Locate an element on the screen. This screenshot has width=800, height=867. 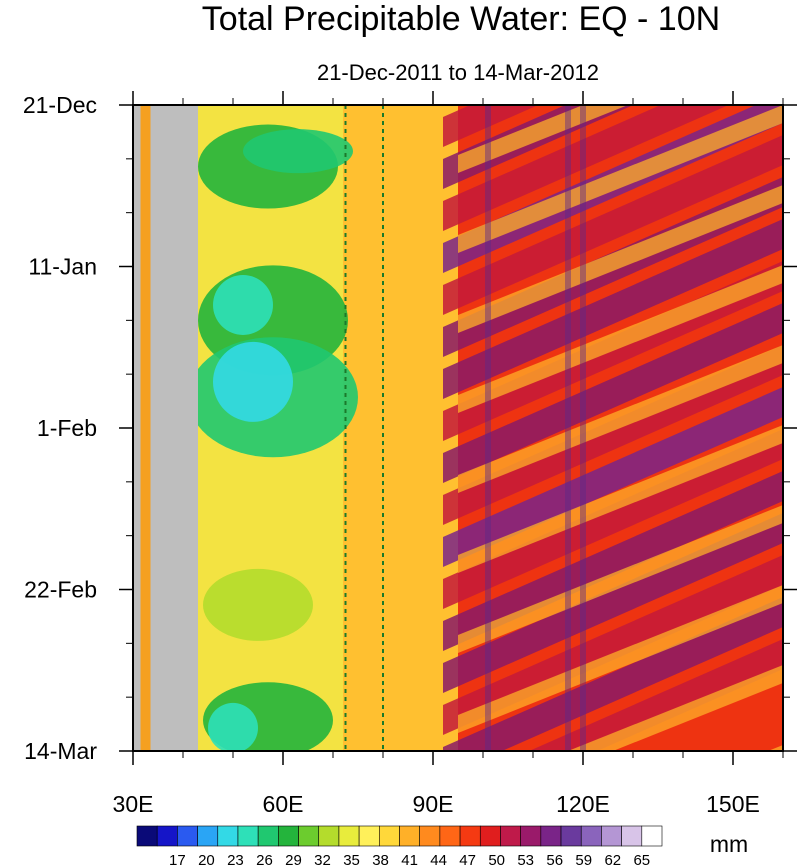
x-tick-label: 30E is located at coordinates (133, 804).